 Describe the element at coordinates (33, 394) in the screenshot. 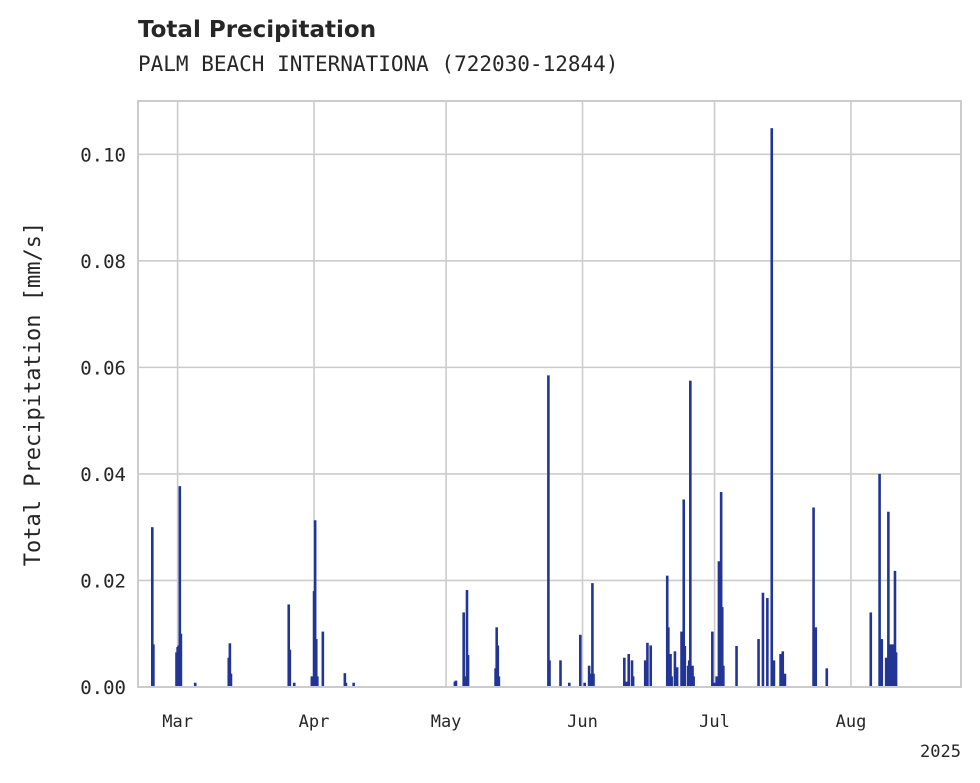

I see `y-axis-label: Total Precipitation [mm/s]` at that location.